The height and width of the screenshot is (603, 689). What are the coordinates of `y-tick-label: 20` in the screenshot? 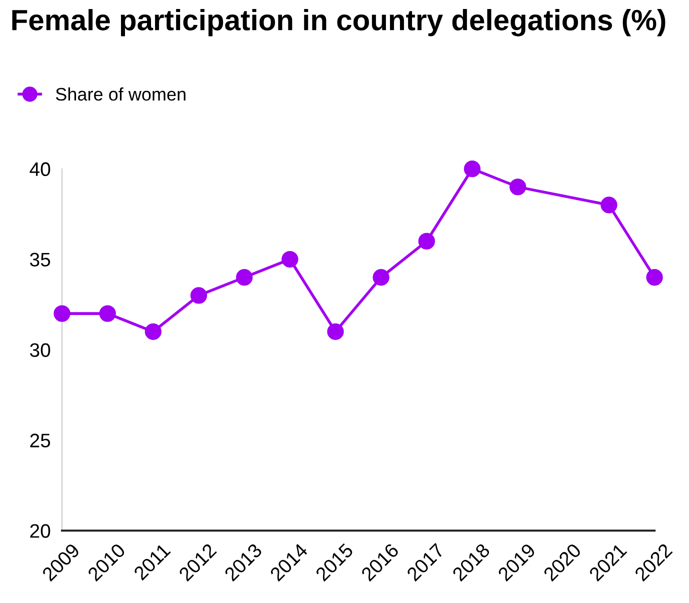 It's located at (40, 531).